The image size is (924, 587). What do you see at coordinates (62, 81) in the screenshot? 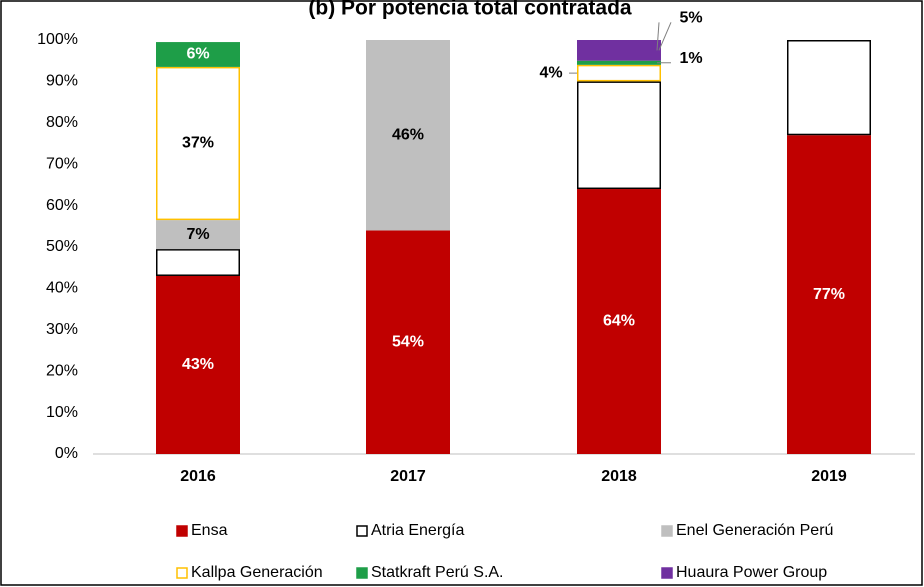
I see `y-tick-label: 90%` at bounding box center [62, 81].